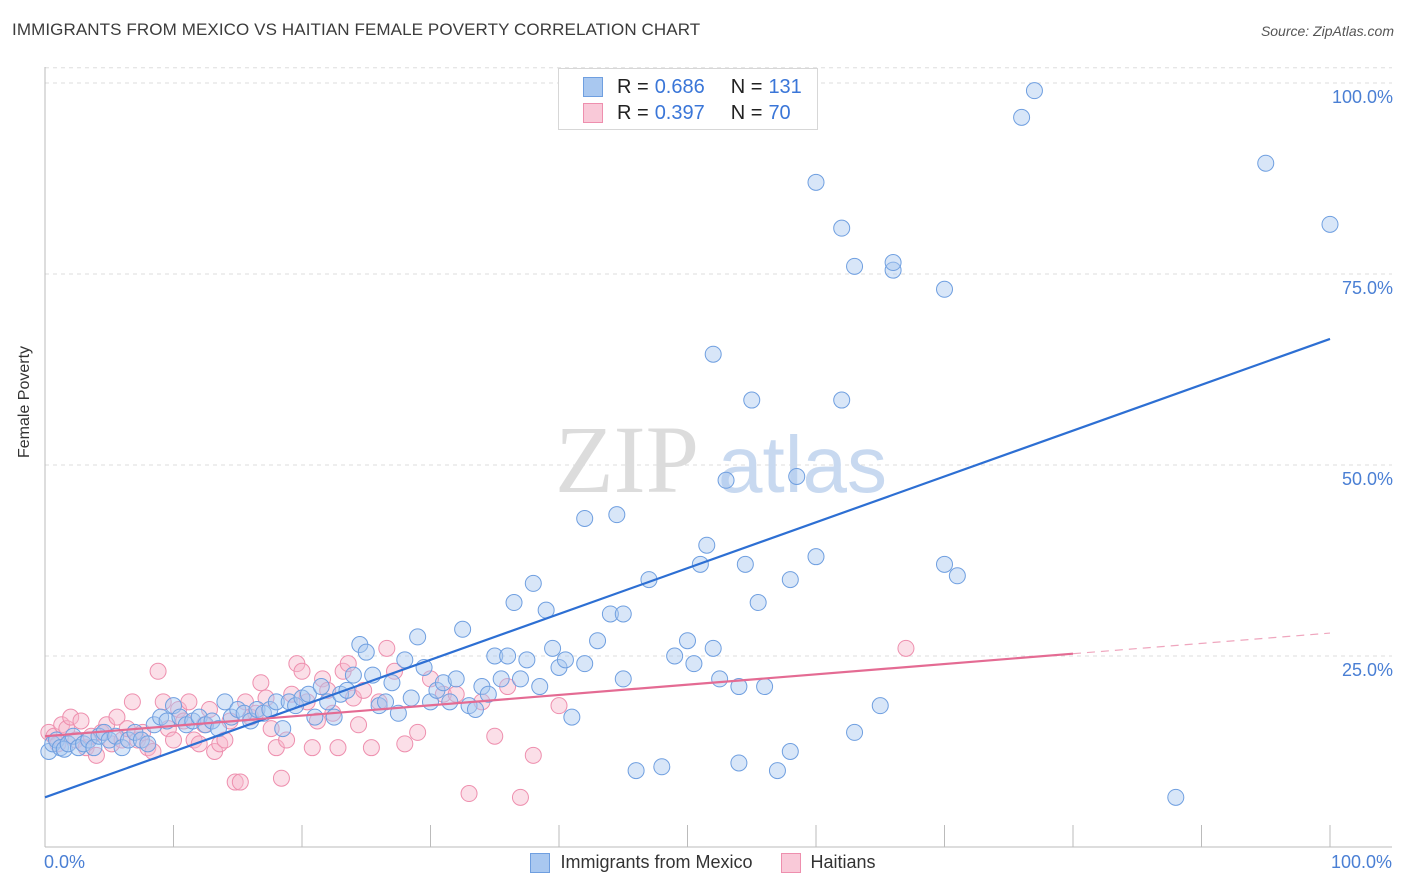  Describe the element at coordinates (1201, 643) in the screenshot. I see `haitians-trend-line-dashed` at that location.